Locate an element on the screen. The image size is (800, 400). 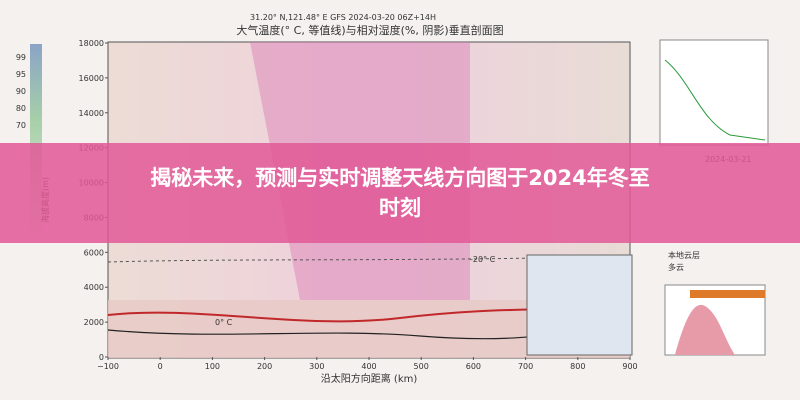
colorbar-tick-label: 70 is located at coordinates (21, 125).